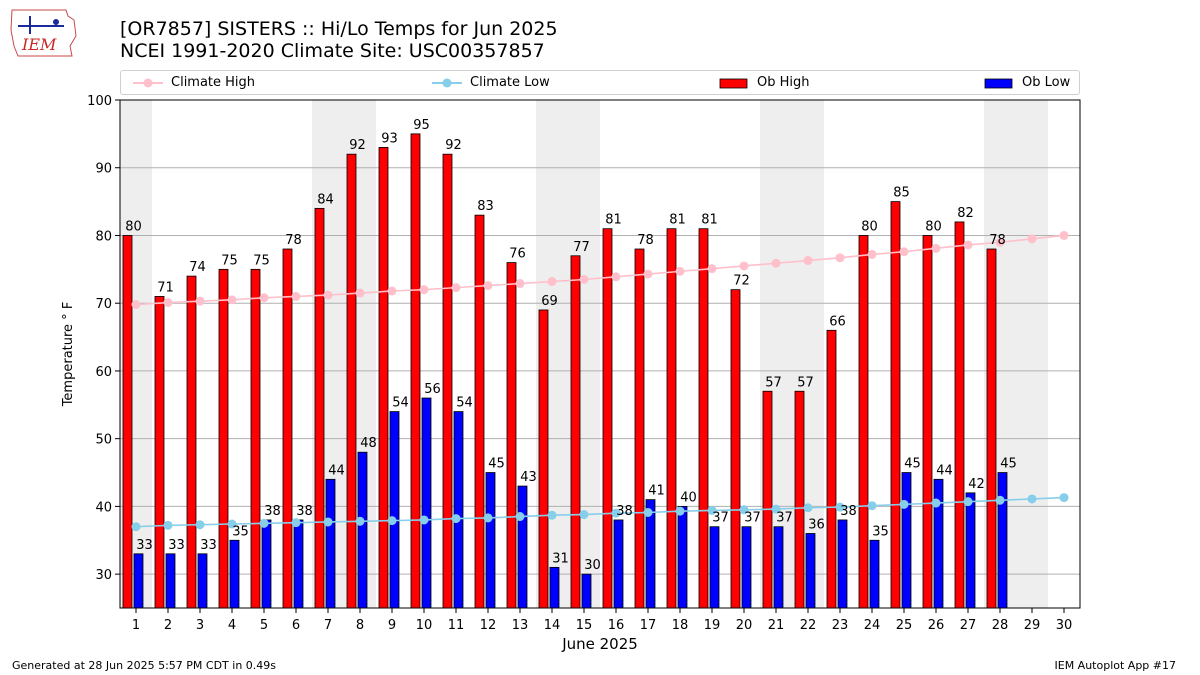 This screenshot has width=1200, height=675. What do you see at coordinates (103, 440) in the screenshot?
I see `y-tick-label-50: 50` at bounding box center [103, 440].